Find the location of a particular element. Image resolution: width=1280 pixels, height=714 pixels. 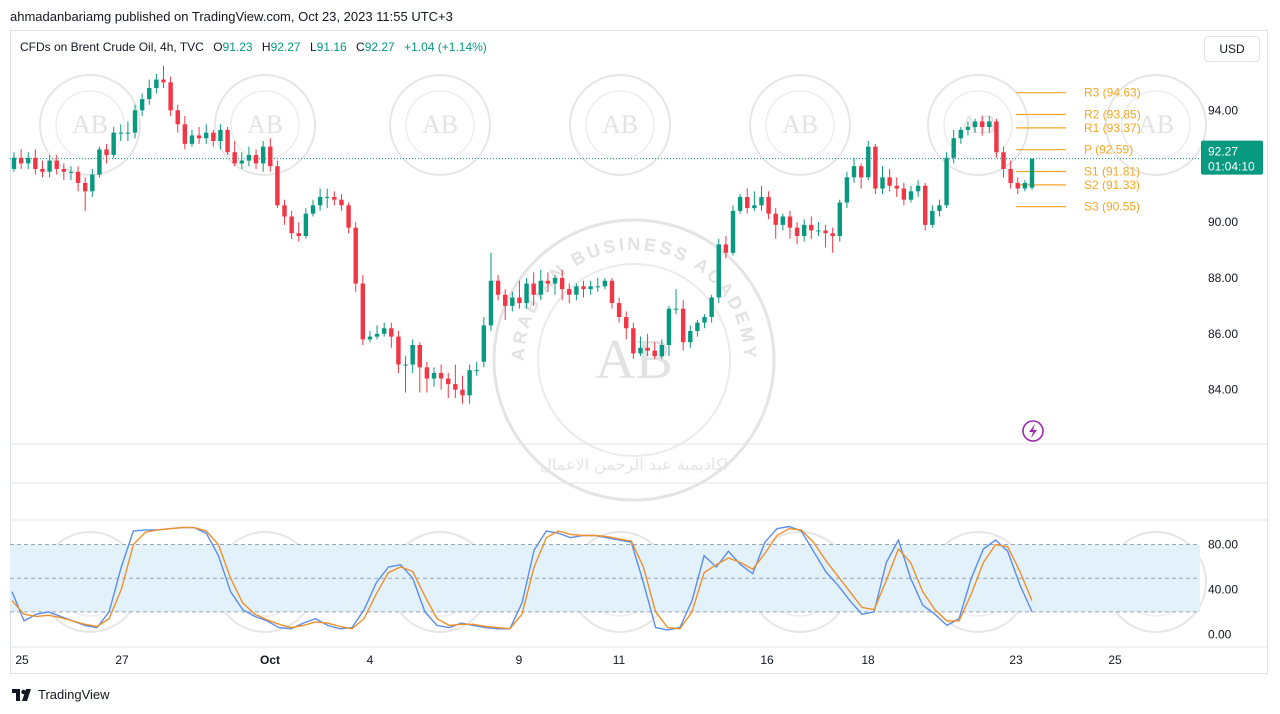

watermark-arabic-text: اكاديمية عبد الرحمن الاعمال is located at coordinates (634, 465).